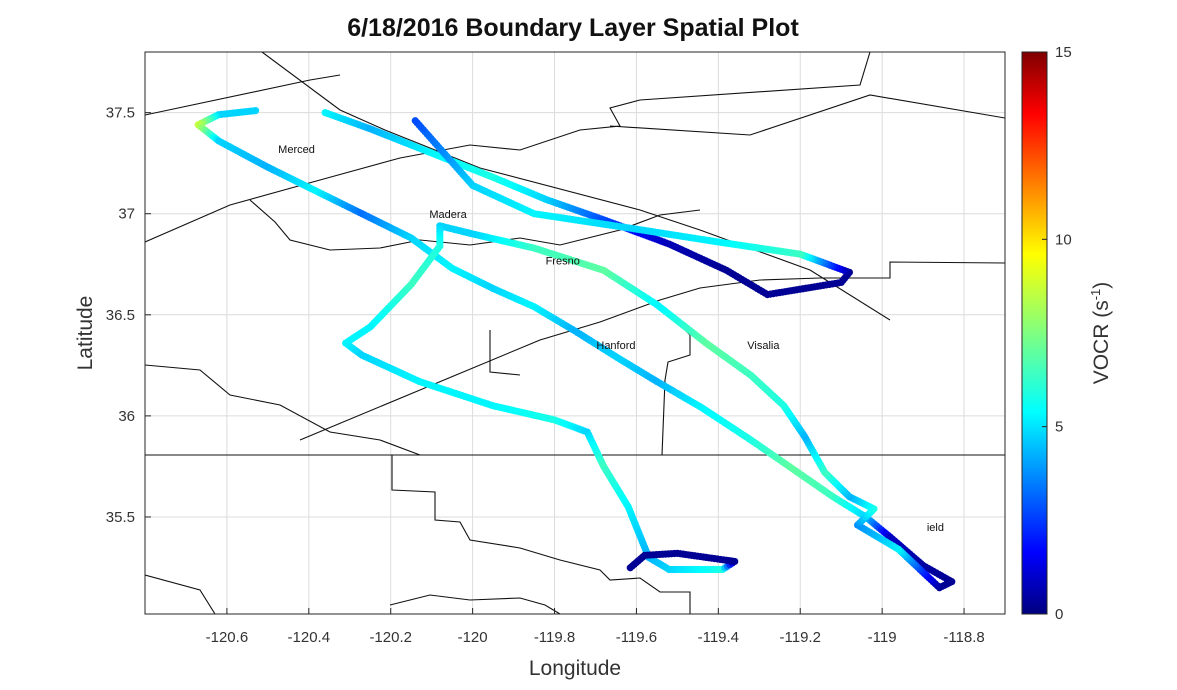 The width and height of the screenshot is (1177, 690). Describe the element at coordinates (309, 637) in the screenshot. I see `x-tick-label: -120.4` at that location.